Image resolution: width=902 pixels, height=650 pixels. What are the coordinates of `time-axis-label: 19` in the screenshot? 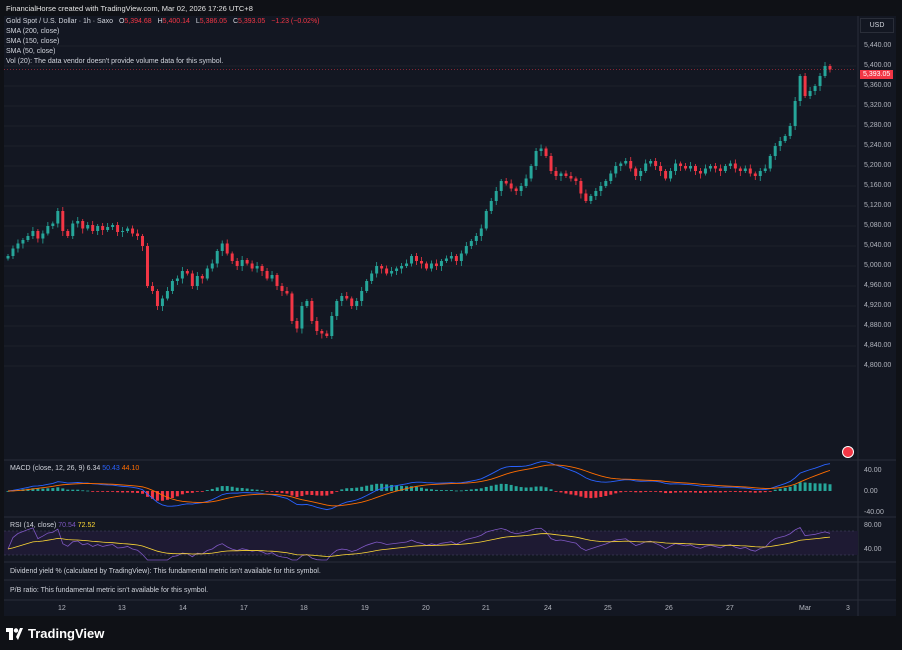 It's located at (365, 608).